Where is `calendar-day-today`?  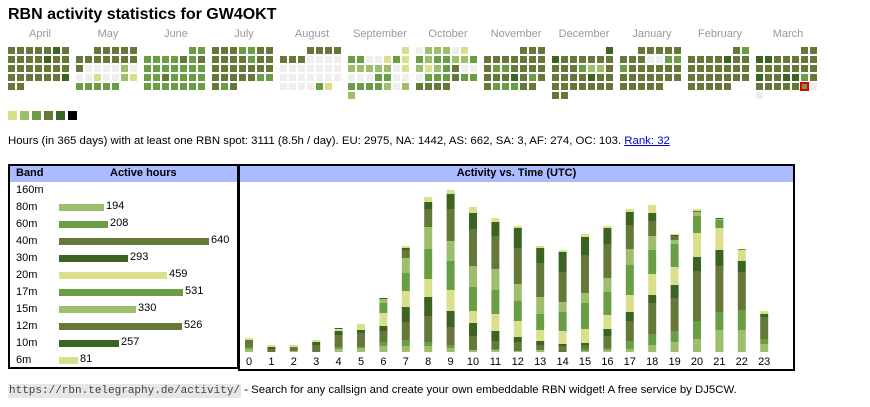
calendar-day-today is located at coordinates (804, 86).